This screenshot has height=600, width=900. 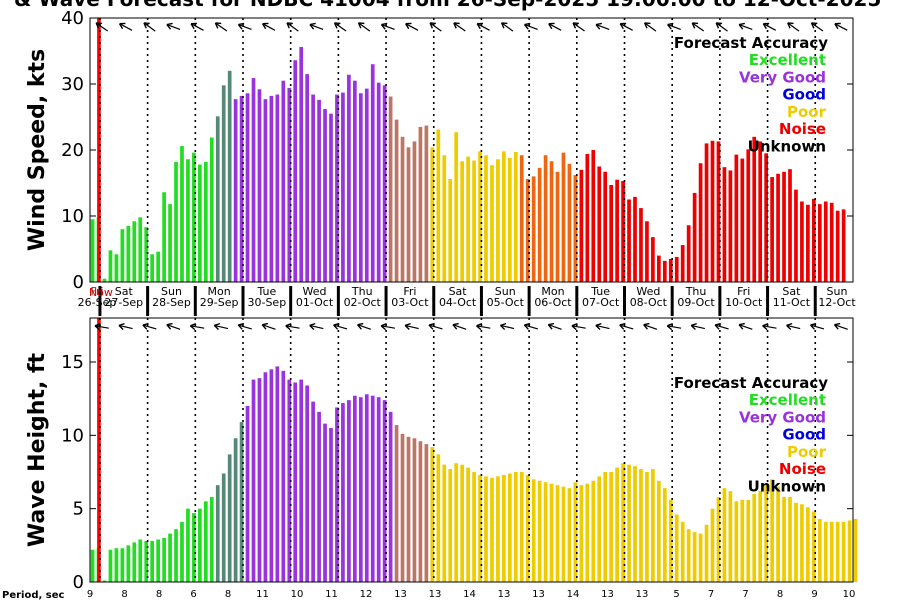 What do you see at coordinates (505, 291) in the screenshot?
I see `day-label-9: Sun` at bounding box center [505, 291].